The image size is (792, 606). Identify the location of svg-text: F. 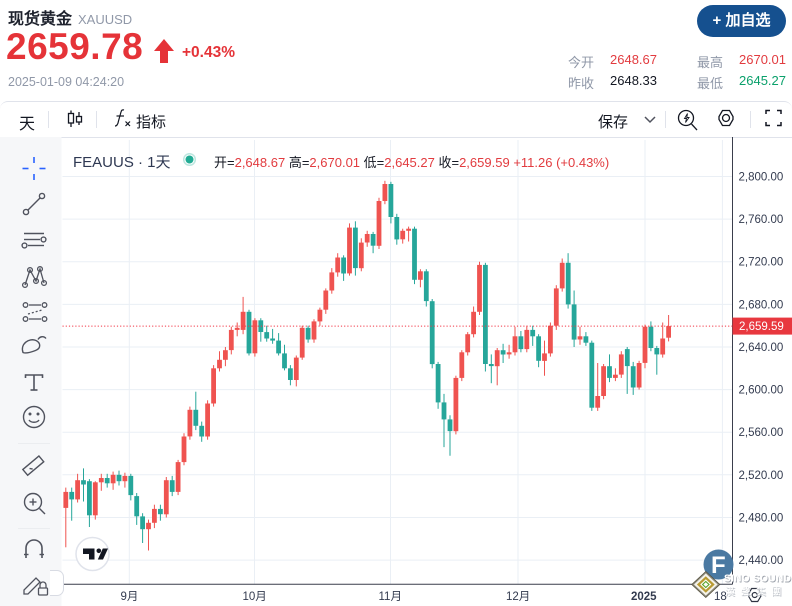
(718, 565).